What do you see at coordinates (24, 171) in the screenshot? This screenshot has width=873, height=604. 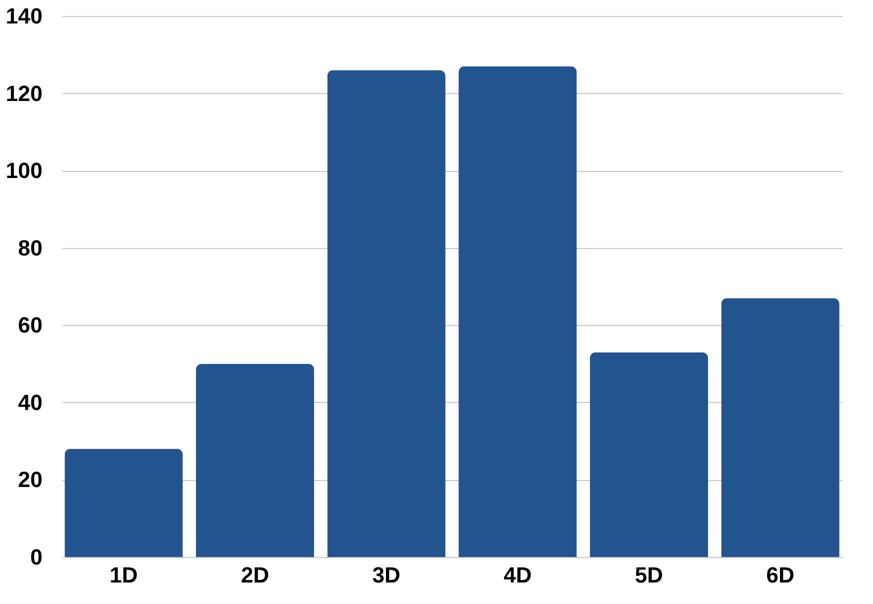 I see `y-tick-label: 100` at bounding box center [24, 171].